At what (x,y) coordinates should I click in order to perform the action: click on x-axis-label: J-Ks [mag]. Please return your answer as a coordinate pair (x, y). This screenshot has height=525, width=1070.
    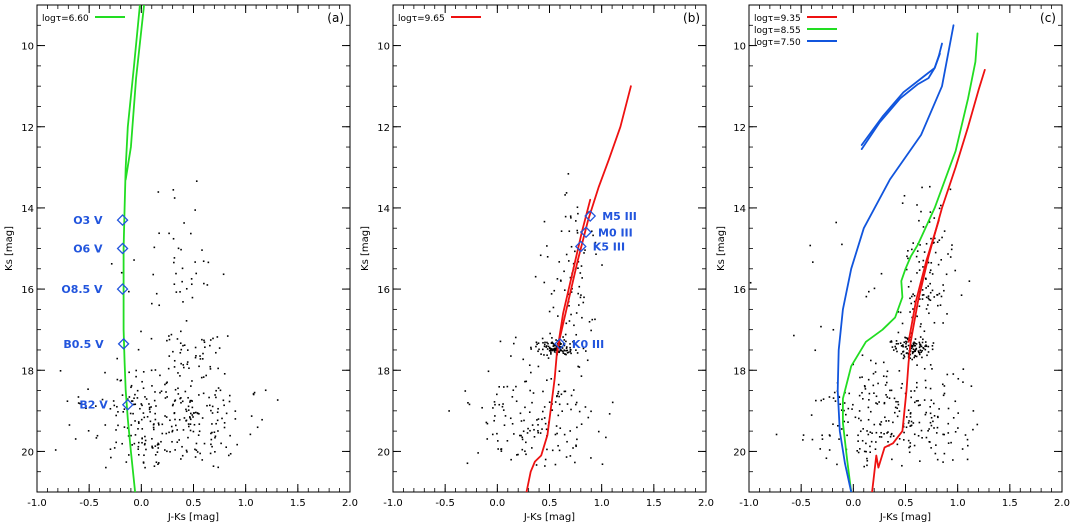
    Looking at the image, I should click on (549, 517).